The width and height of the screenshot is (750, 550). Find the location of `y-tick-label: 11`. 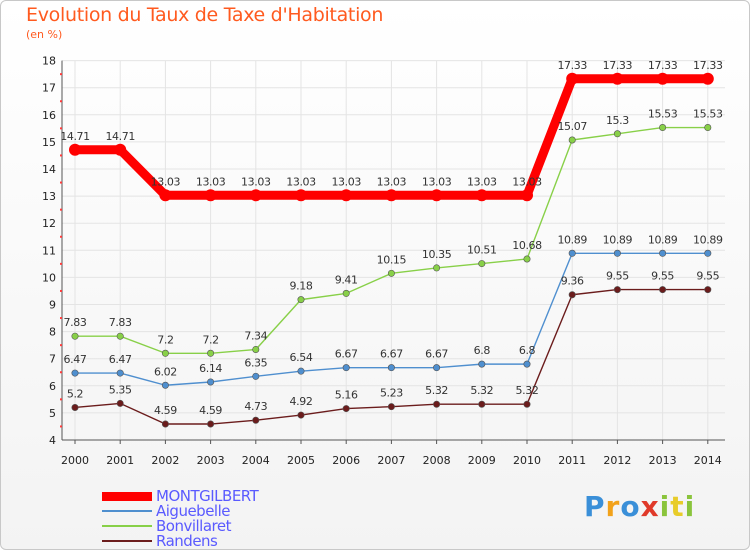

y-tick-label: 11 is located at coordinates (49, 250).